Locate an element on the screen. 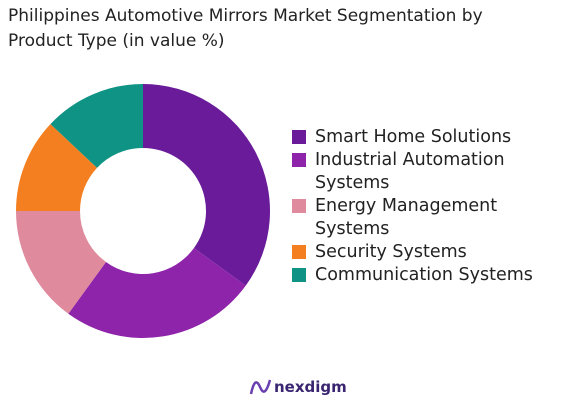 The image size is (579, 409). legend-label: Industrial Automation Systems is located at coordinates (410, 171).